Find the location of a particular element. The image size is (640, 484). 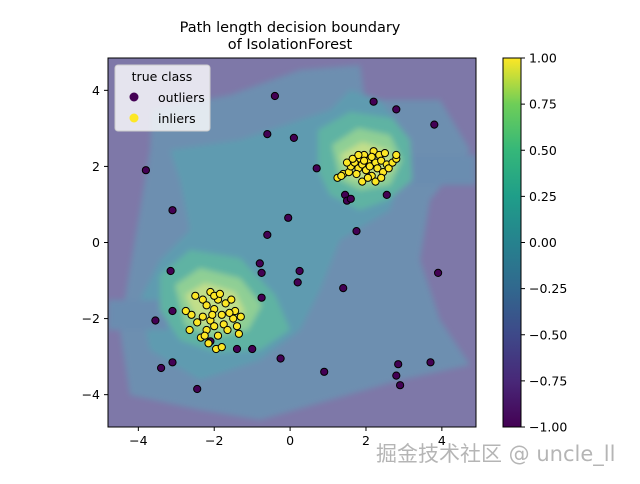

chart-title-line-1: Path length decision boundary is located at coordinates (290, 28).